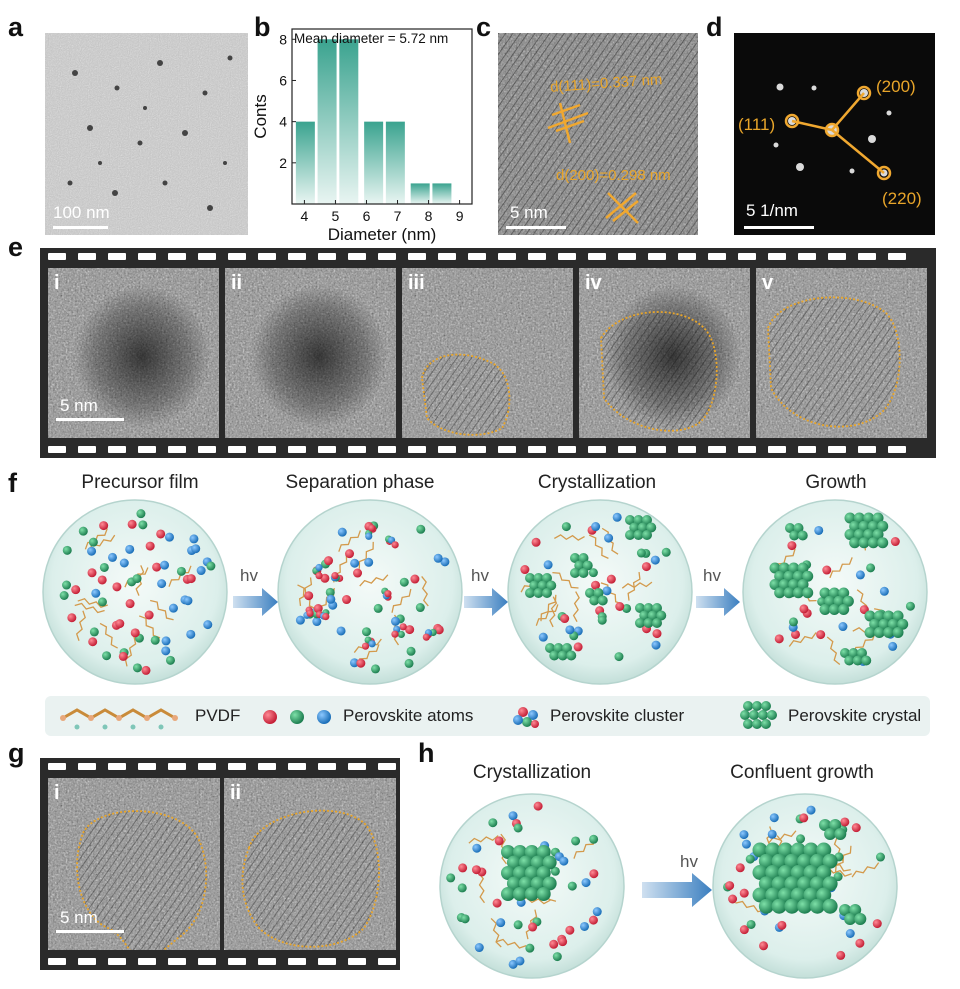  I want to click on x-tick-label: 9, so click(460, 216).